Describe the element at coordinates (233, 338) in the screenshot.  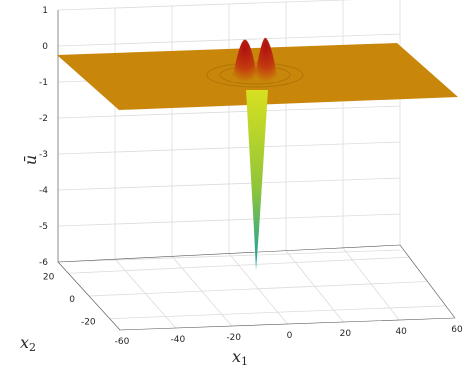
I see `x-tick-label: -20` at that location.